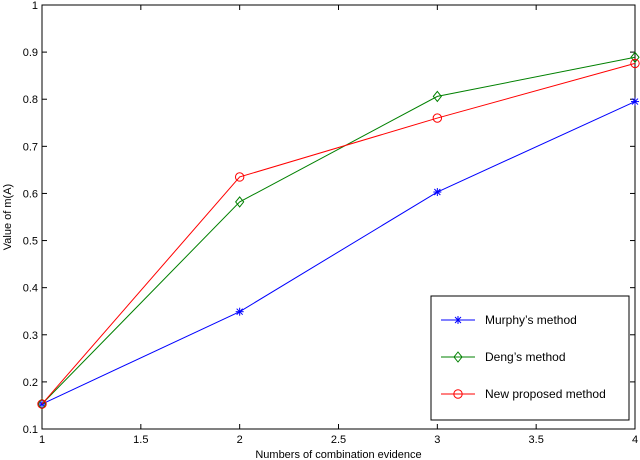 The height and width of the screenshot is (460, 640). Describe the element at coordinates (545, 394) in the screenshot. I see `legend-label: New proposed method` at that location.